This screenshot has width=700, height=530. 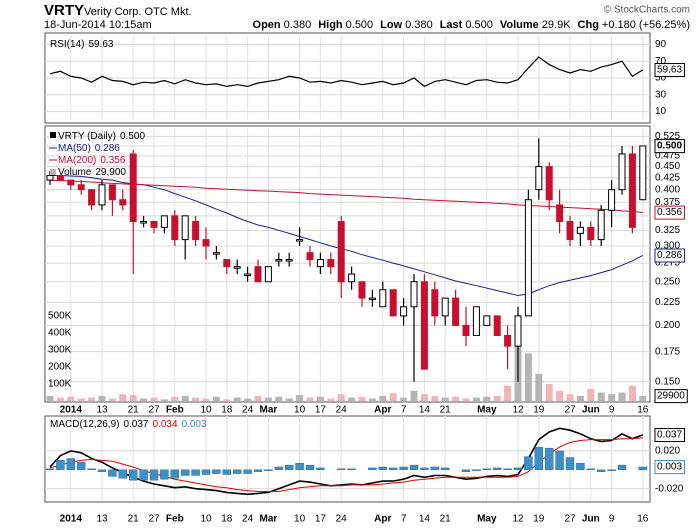 What do you see at coordinates (175, 410) in the screenshot?
I see `x-tick-label: Feb` at bounding box center [175, 410].